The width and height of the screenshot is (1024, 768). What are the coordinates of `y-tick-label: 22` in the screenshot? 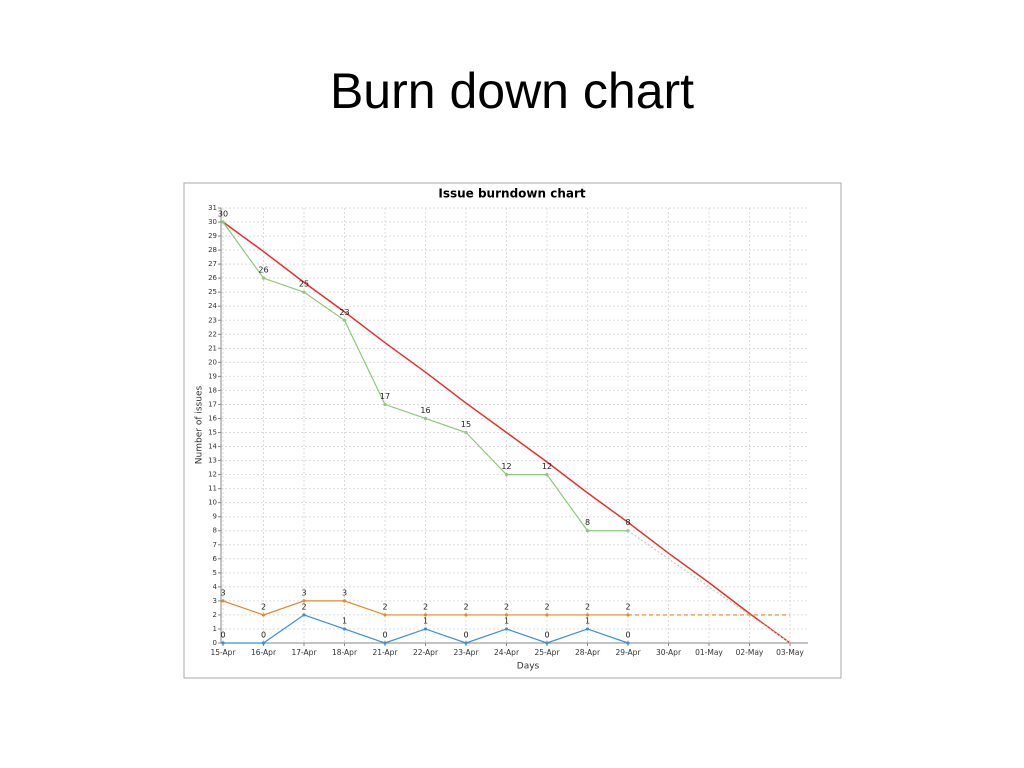 It's located at (212, 334).